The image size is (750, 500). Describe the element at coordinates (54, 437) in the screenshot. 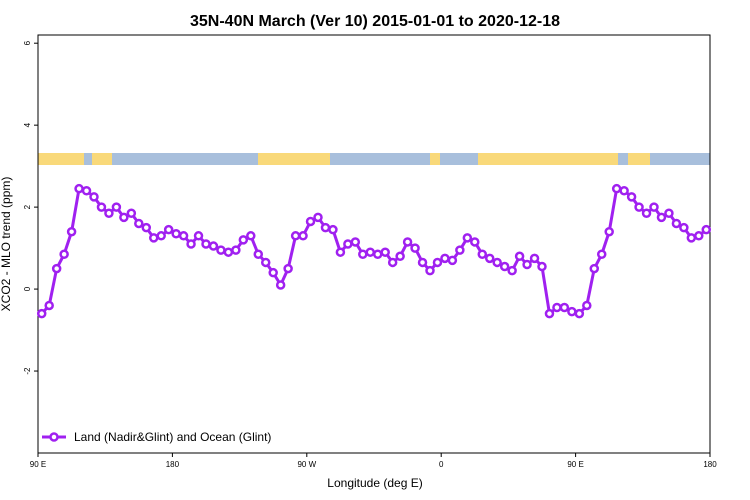

I see `legend-marker` at that location.